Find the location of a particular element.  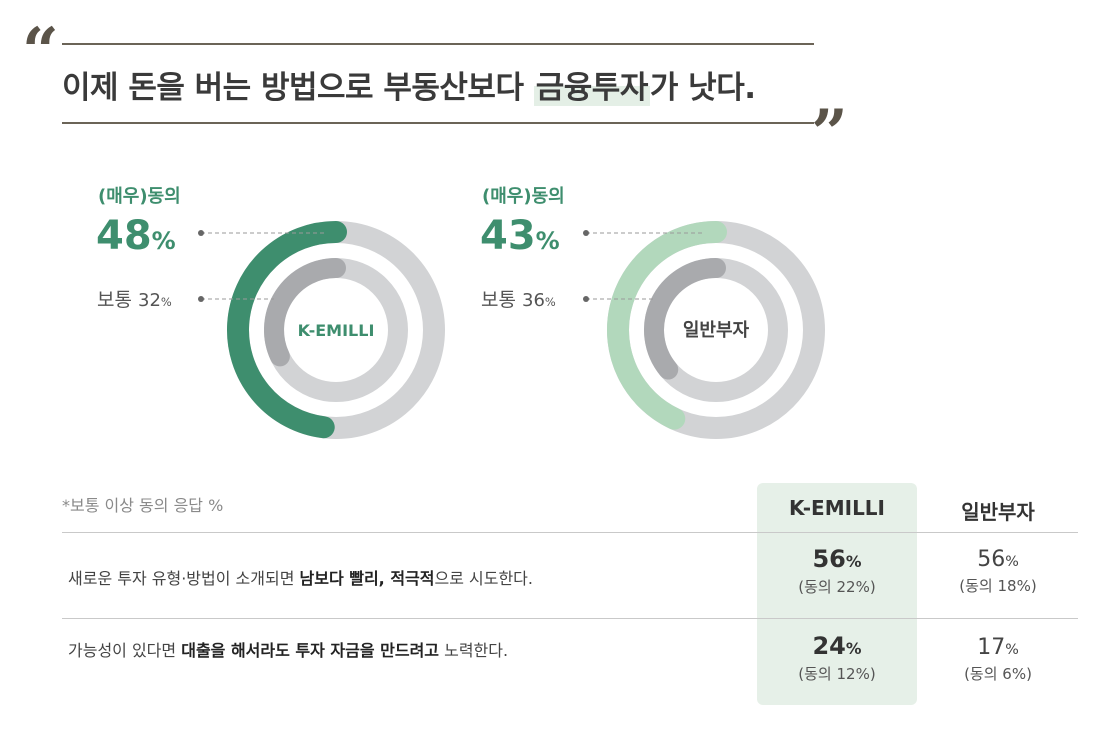

headline-text-before: 이제 돈을 버는 방법으로 부동산보다 is located at coordinates (298, 88).